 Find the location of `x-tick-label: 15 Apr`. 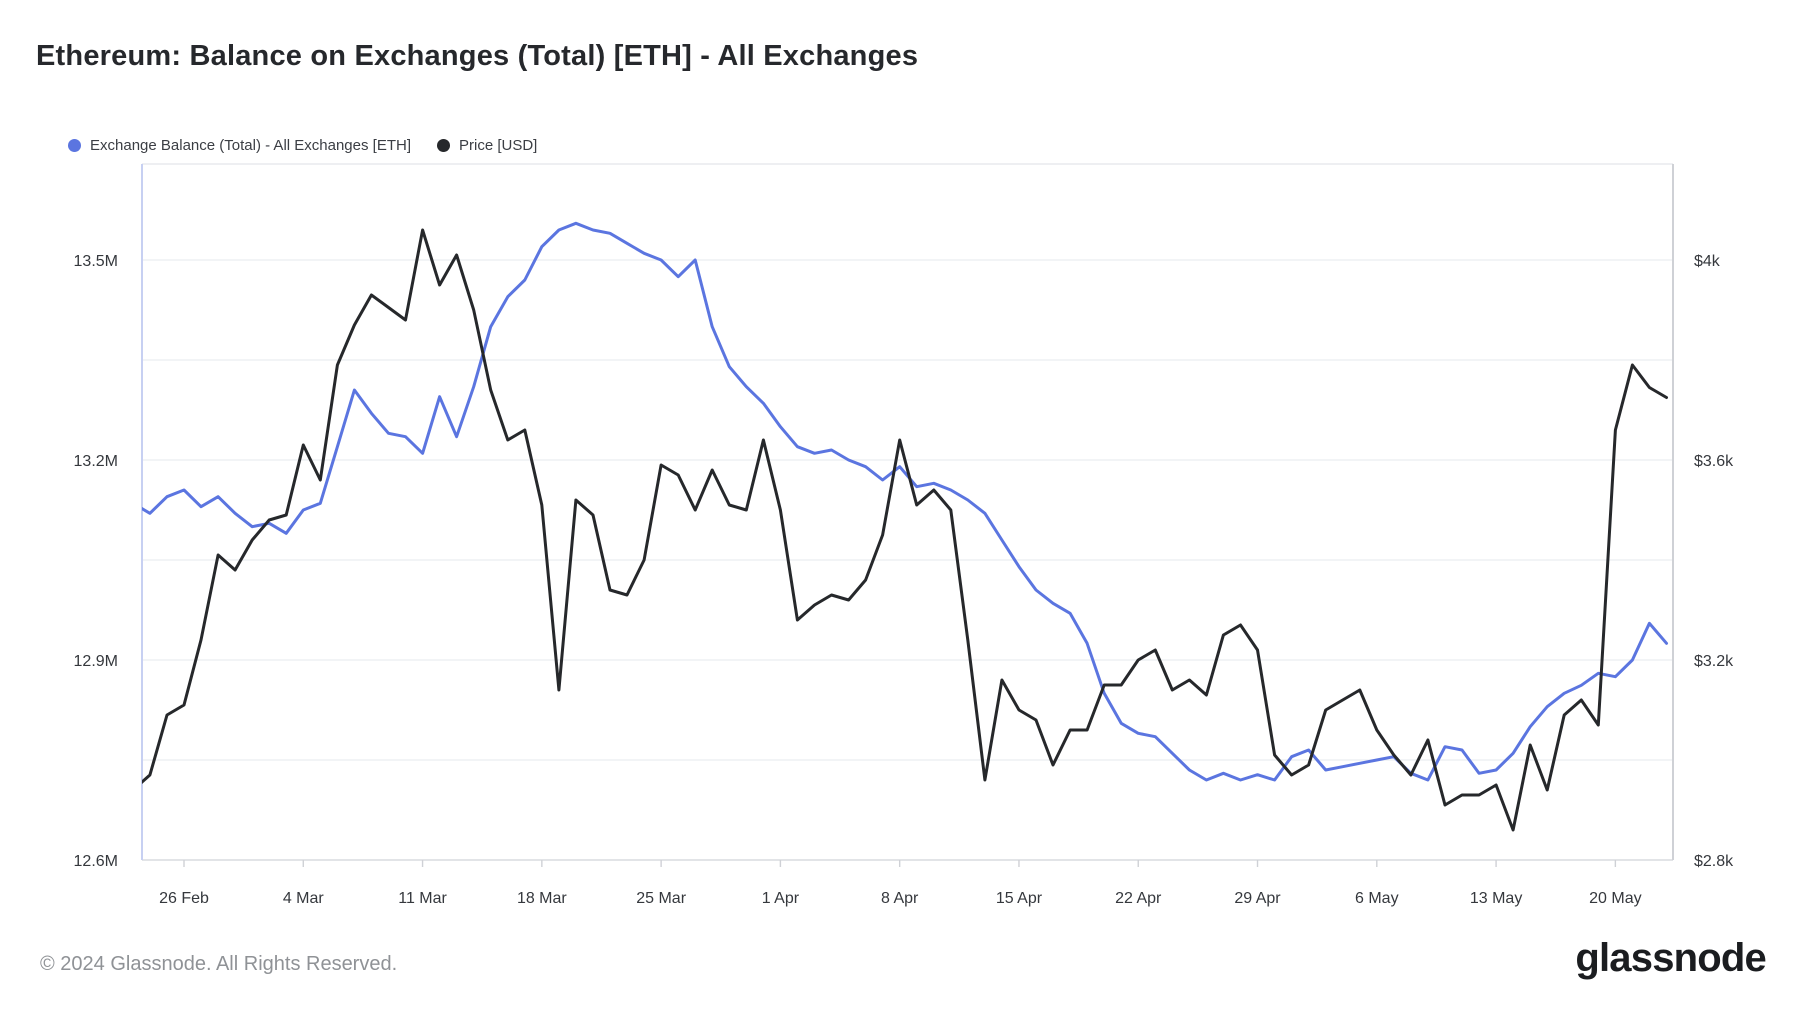

x-tick-label: 15 Apr is located at coordinates (1019, 898).